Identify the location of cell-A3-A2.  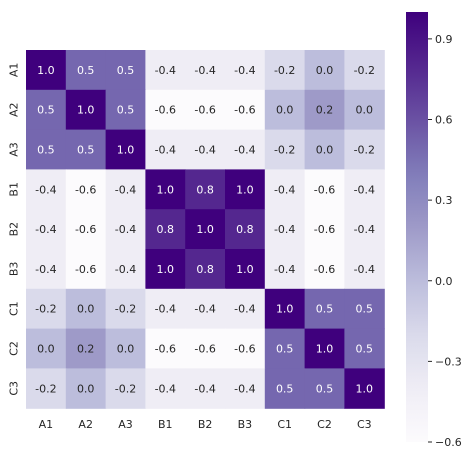
(86, 149).